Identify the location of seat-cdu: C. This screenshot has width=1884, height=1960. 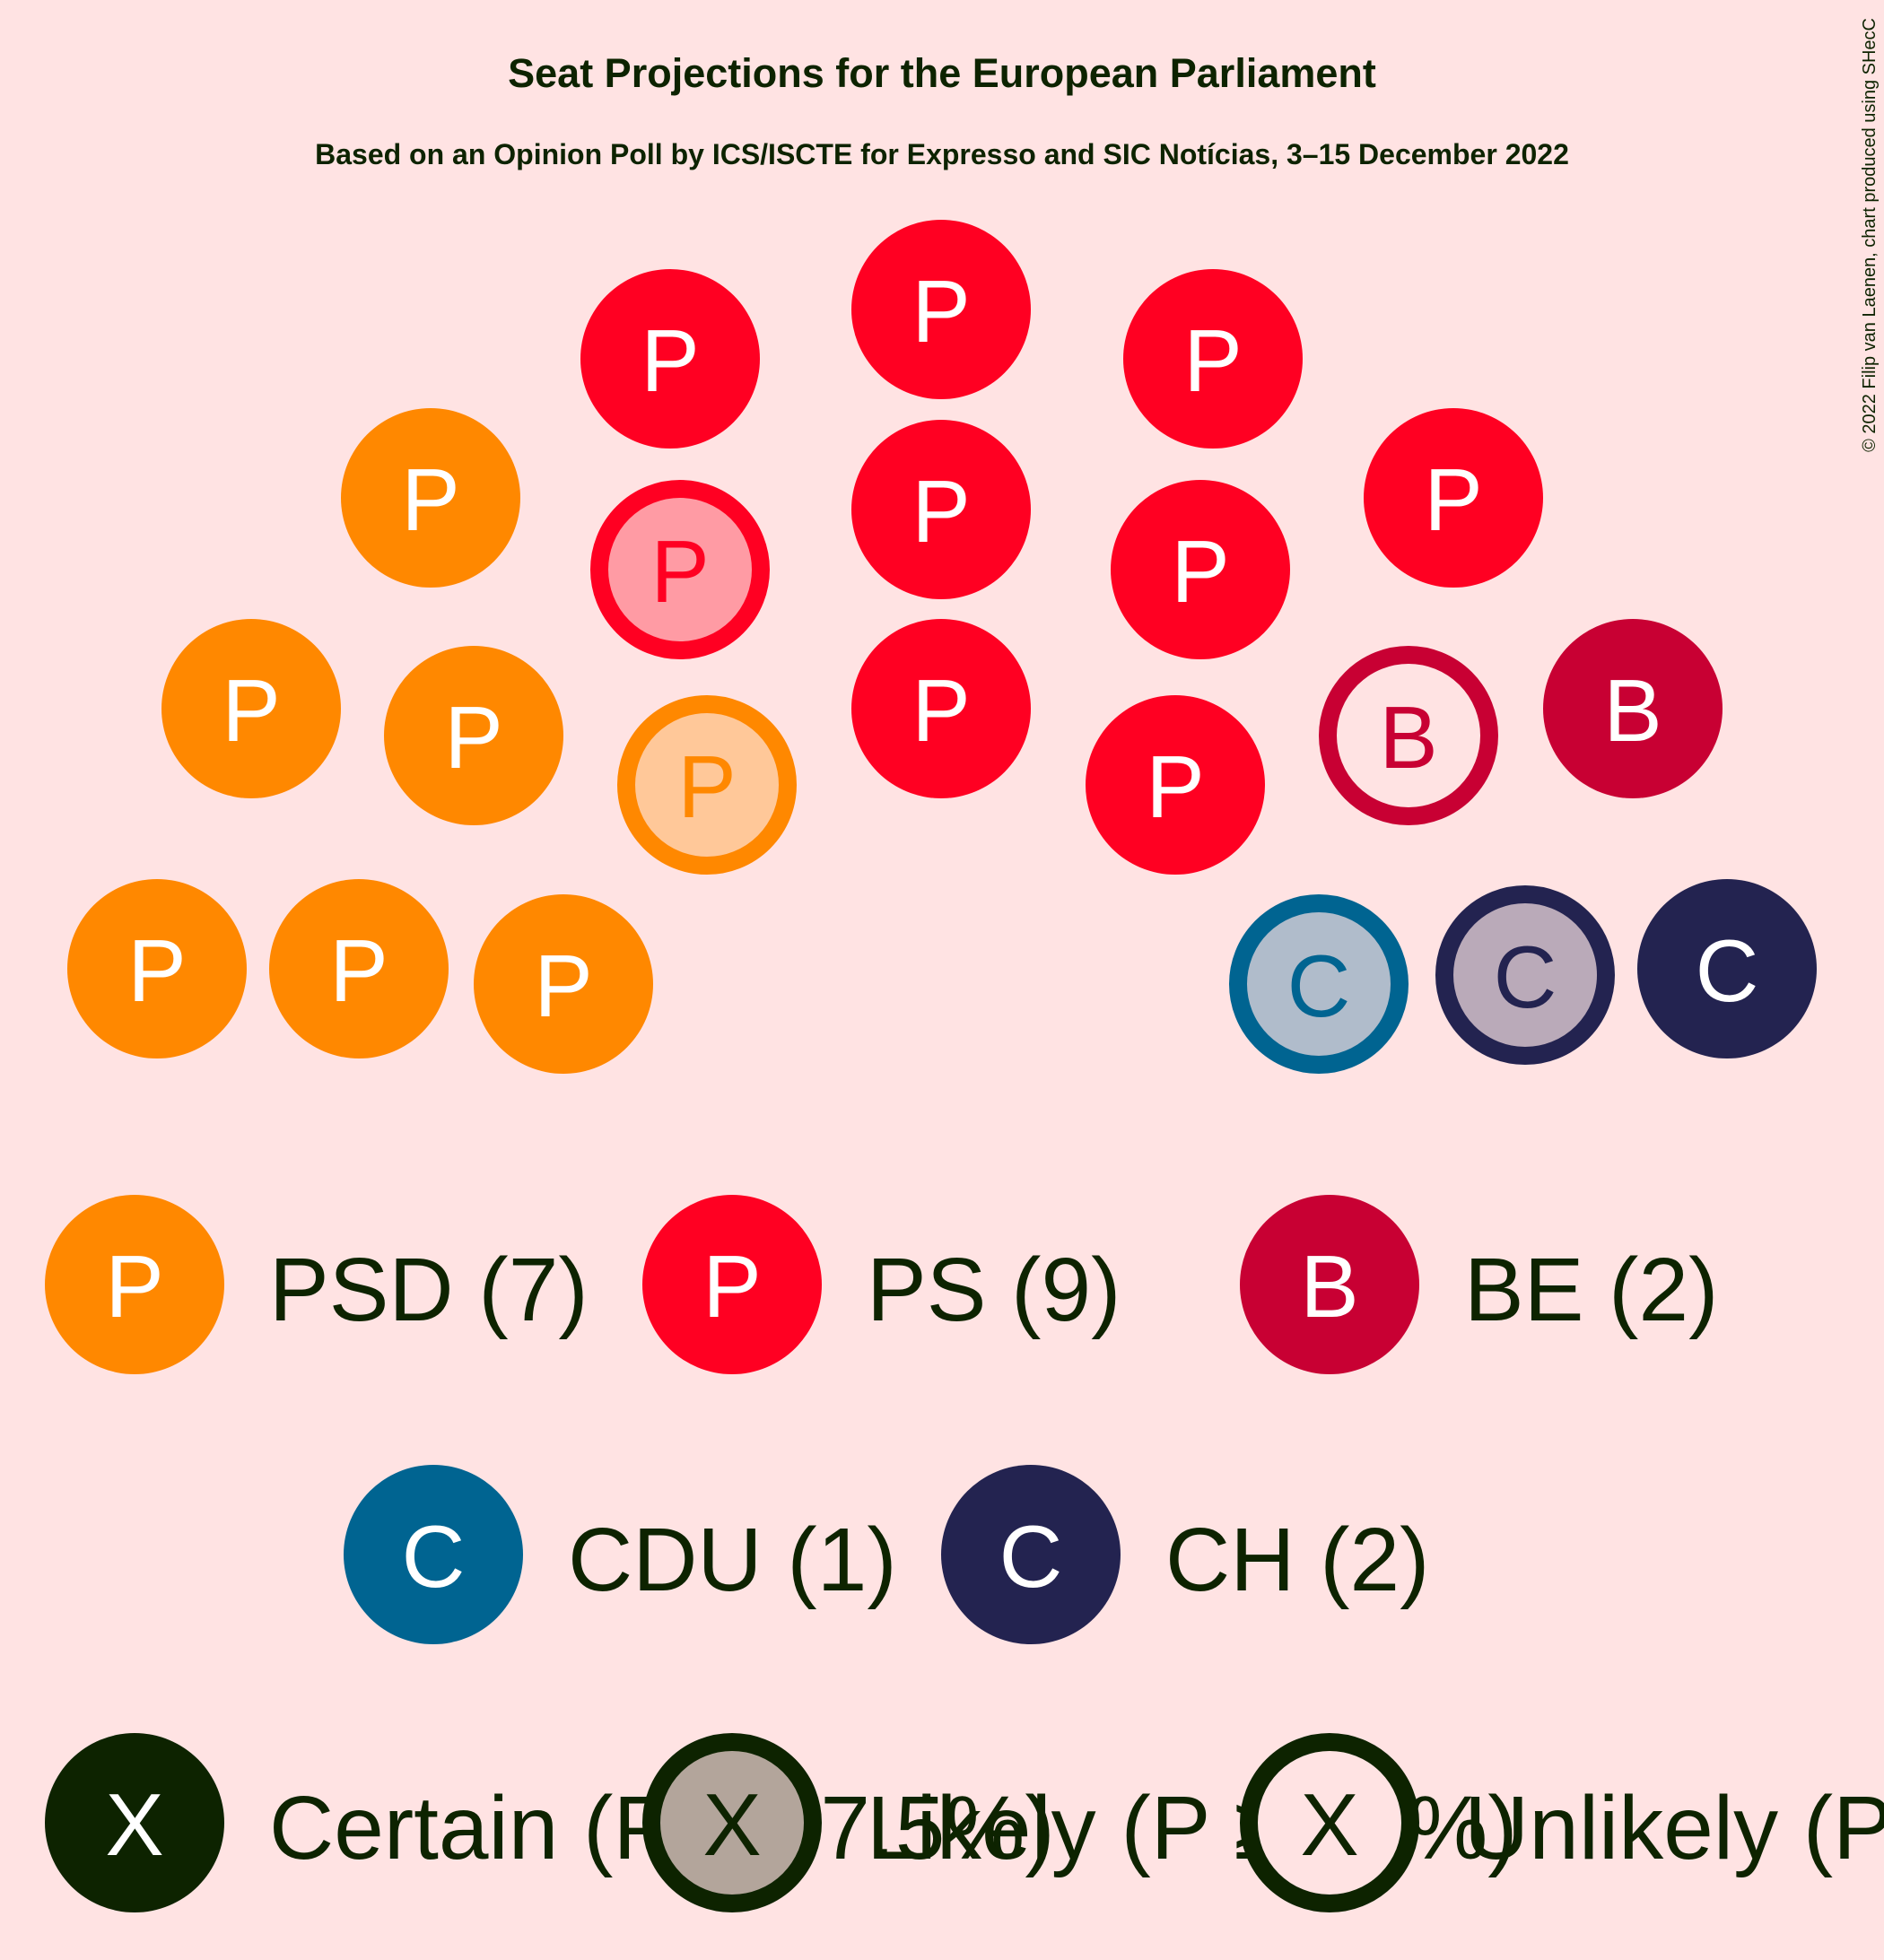
(1319, 984).